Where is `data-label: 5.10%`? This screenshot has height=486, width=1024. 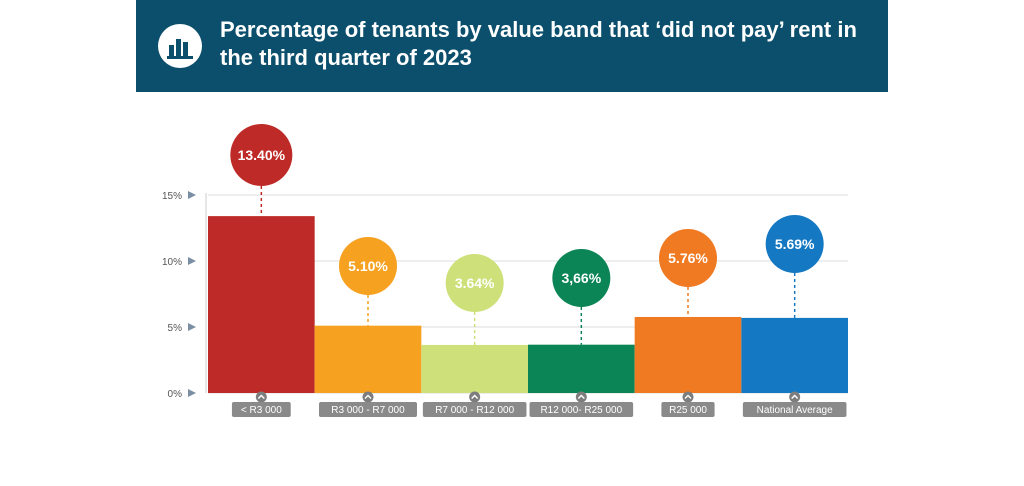 data-label: 5.10% is located at coordinates (368, 266).